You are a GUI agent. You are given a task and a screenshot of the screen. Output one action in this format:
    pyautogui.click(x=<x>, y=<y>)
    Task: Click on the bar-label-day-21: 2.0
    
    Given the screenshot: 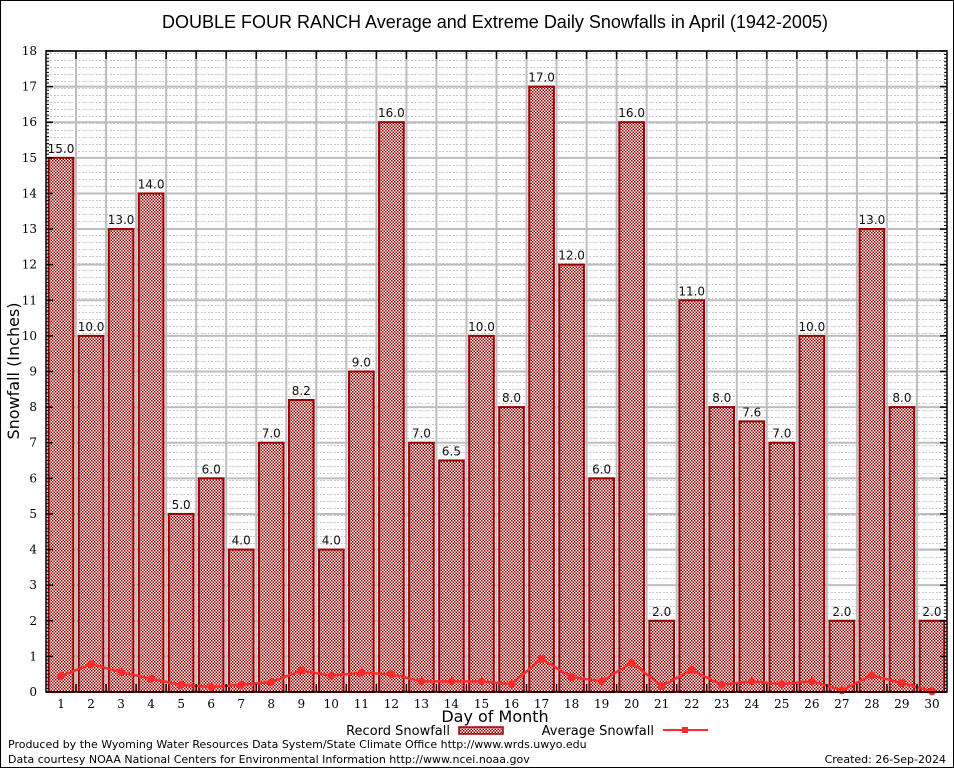 What is the action you would take?
    pyautogui.click(x=661, y=612)
    